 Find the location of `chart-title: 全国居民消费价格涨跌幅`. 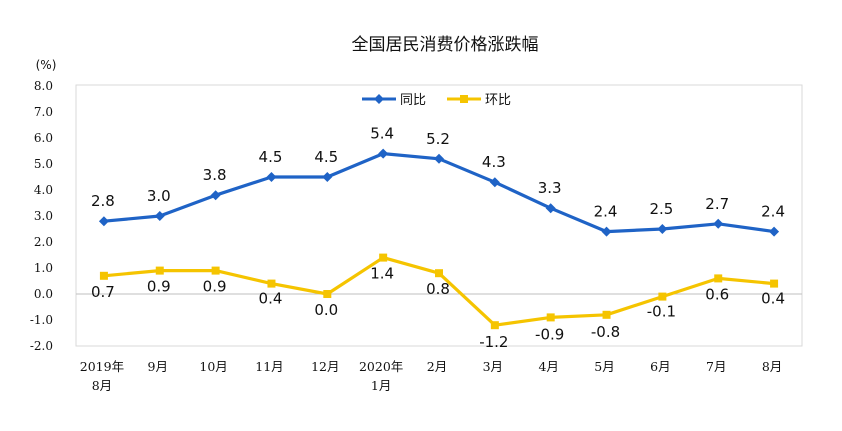

chart-title: 全国居民消费价格涨跌幅 is located at coordinates (445, 45).